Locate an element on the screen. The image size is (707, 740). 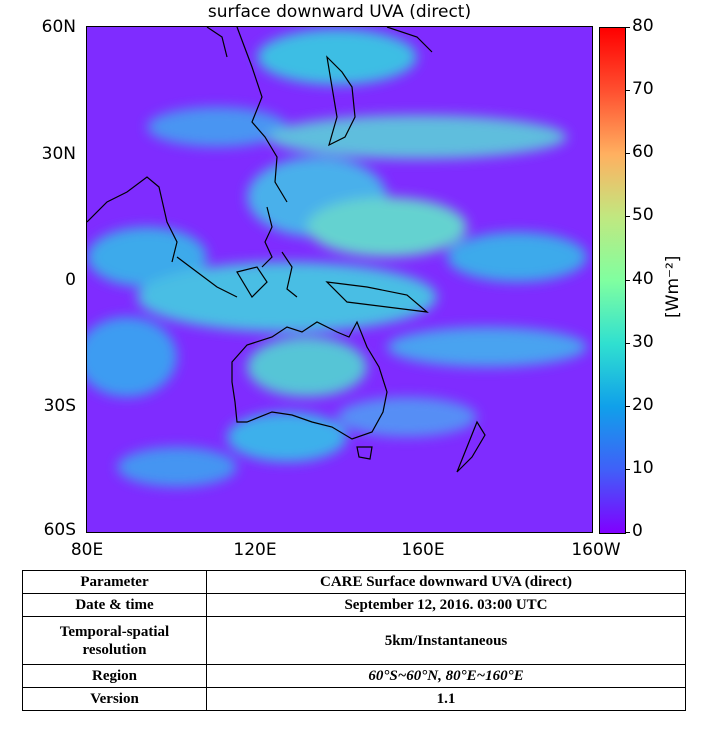
table-row: Region 60°S~60°N, 80°E~160°E is located at coordinates (354, 676).